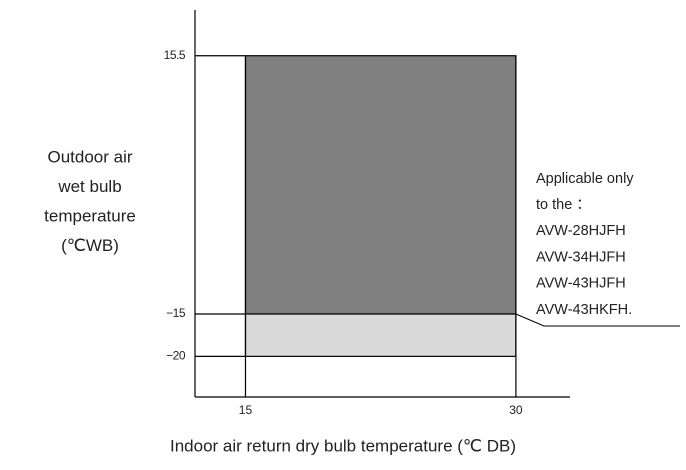 Image resolution: width=686 pixels, height=470 pixels. What do you see at coordinates (597, 320) in the screenshot?
I see `leader-line` at bounding box center [597, 320].